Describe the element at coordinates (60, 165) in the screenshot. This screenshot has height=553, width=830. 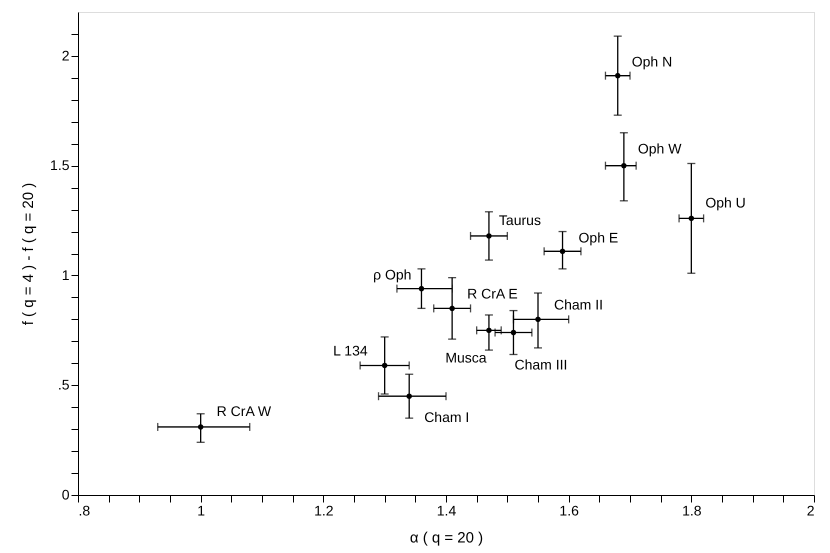
I see `y-tick-label: 1.5` at that location.